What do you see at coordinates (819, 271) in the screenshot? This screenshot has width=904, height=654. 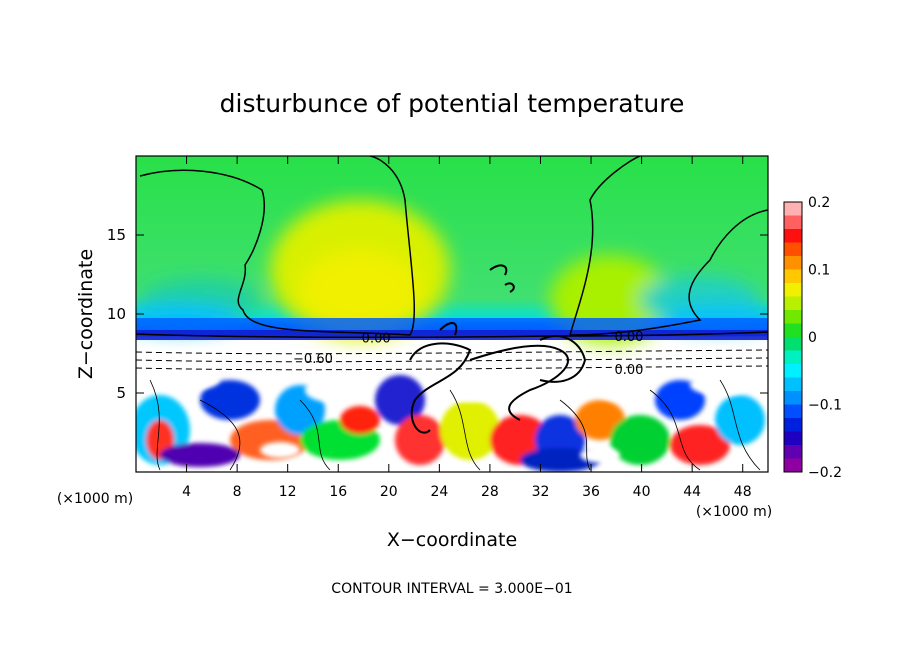 I see `colorbar-tick-label: 0.1` at bounding box center [819, 271].